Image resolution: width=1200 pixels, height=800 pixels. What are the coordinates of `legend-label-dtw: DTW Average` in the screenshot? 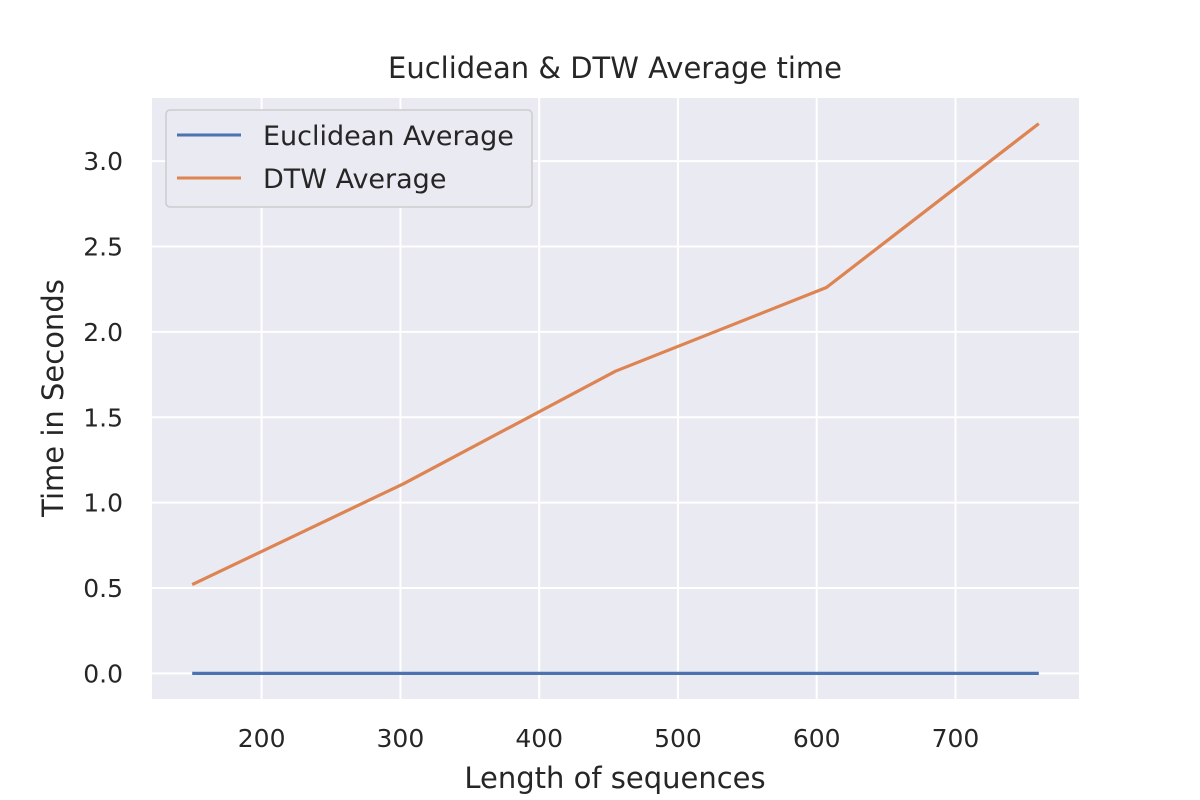 It's located at (354, 179).